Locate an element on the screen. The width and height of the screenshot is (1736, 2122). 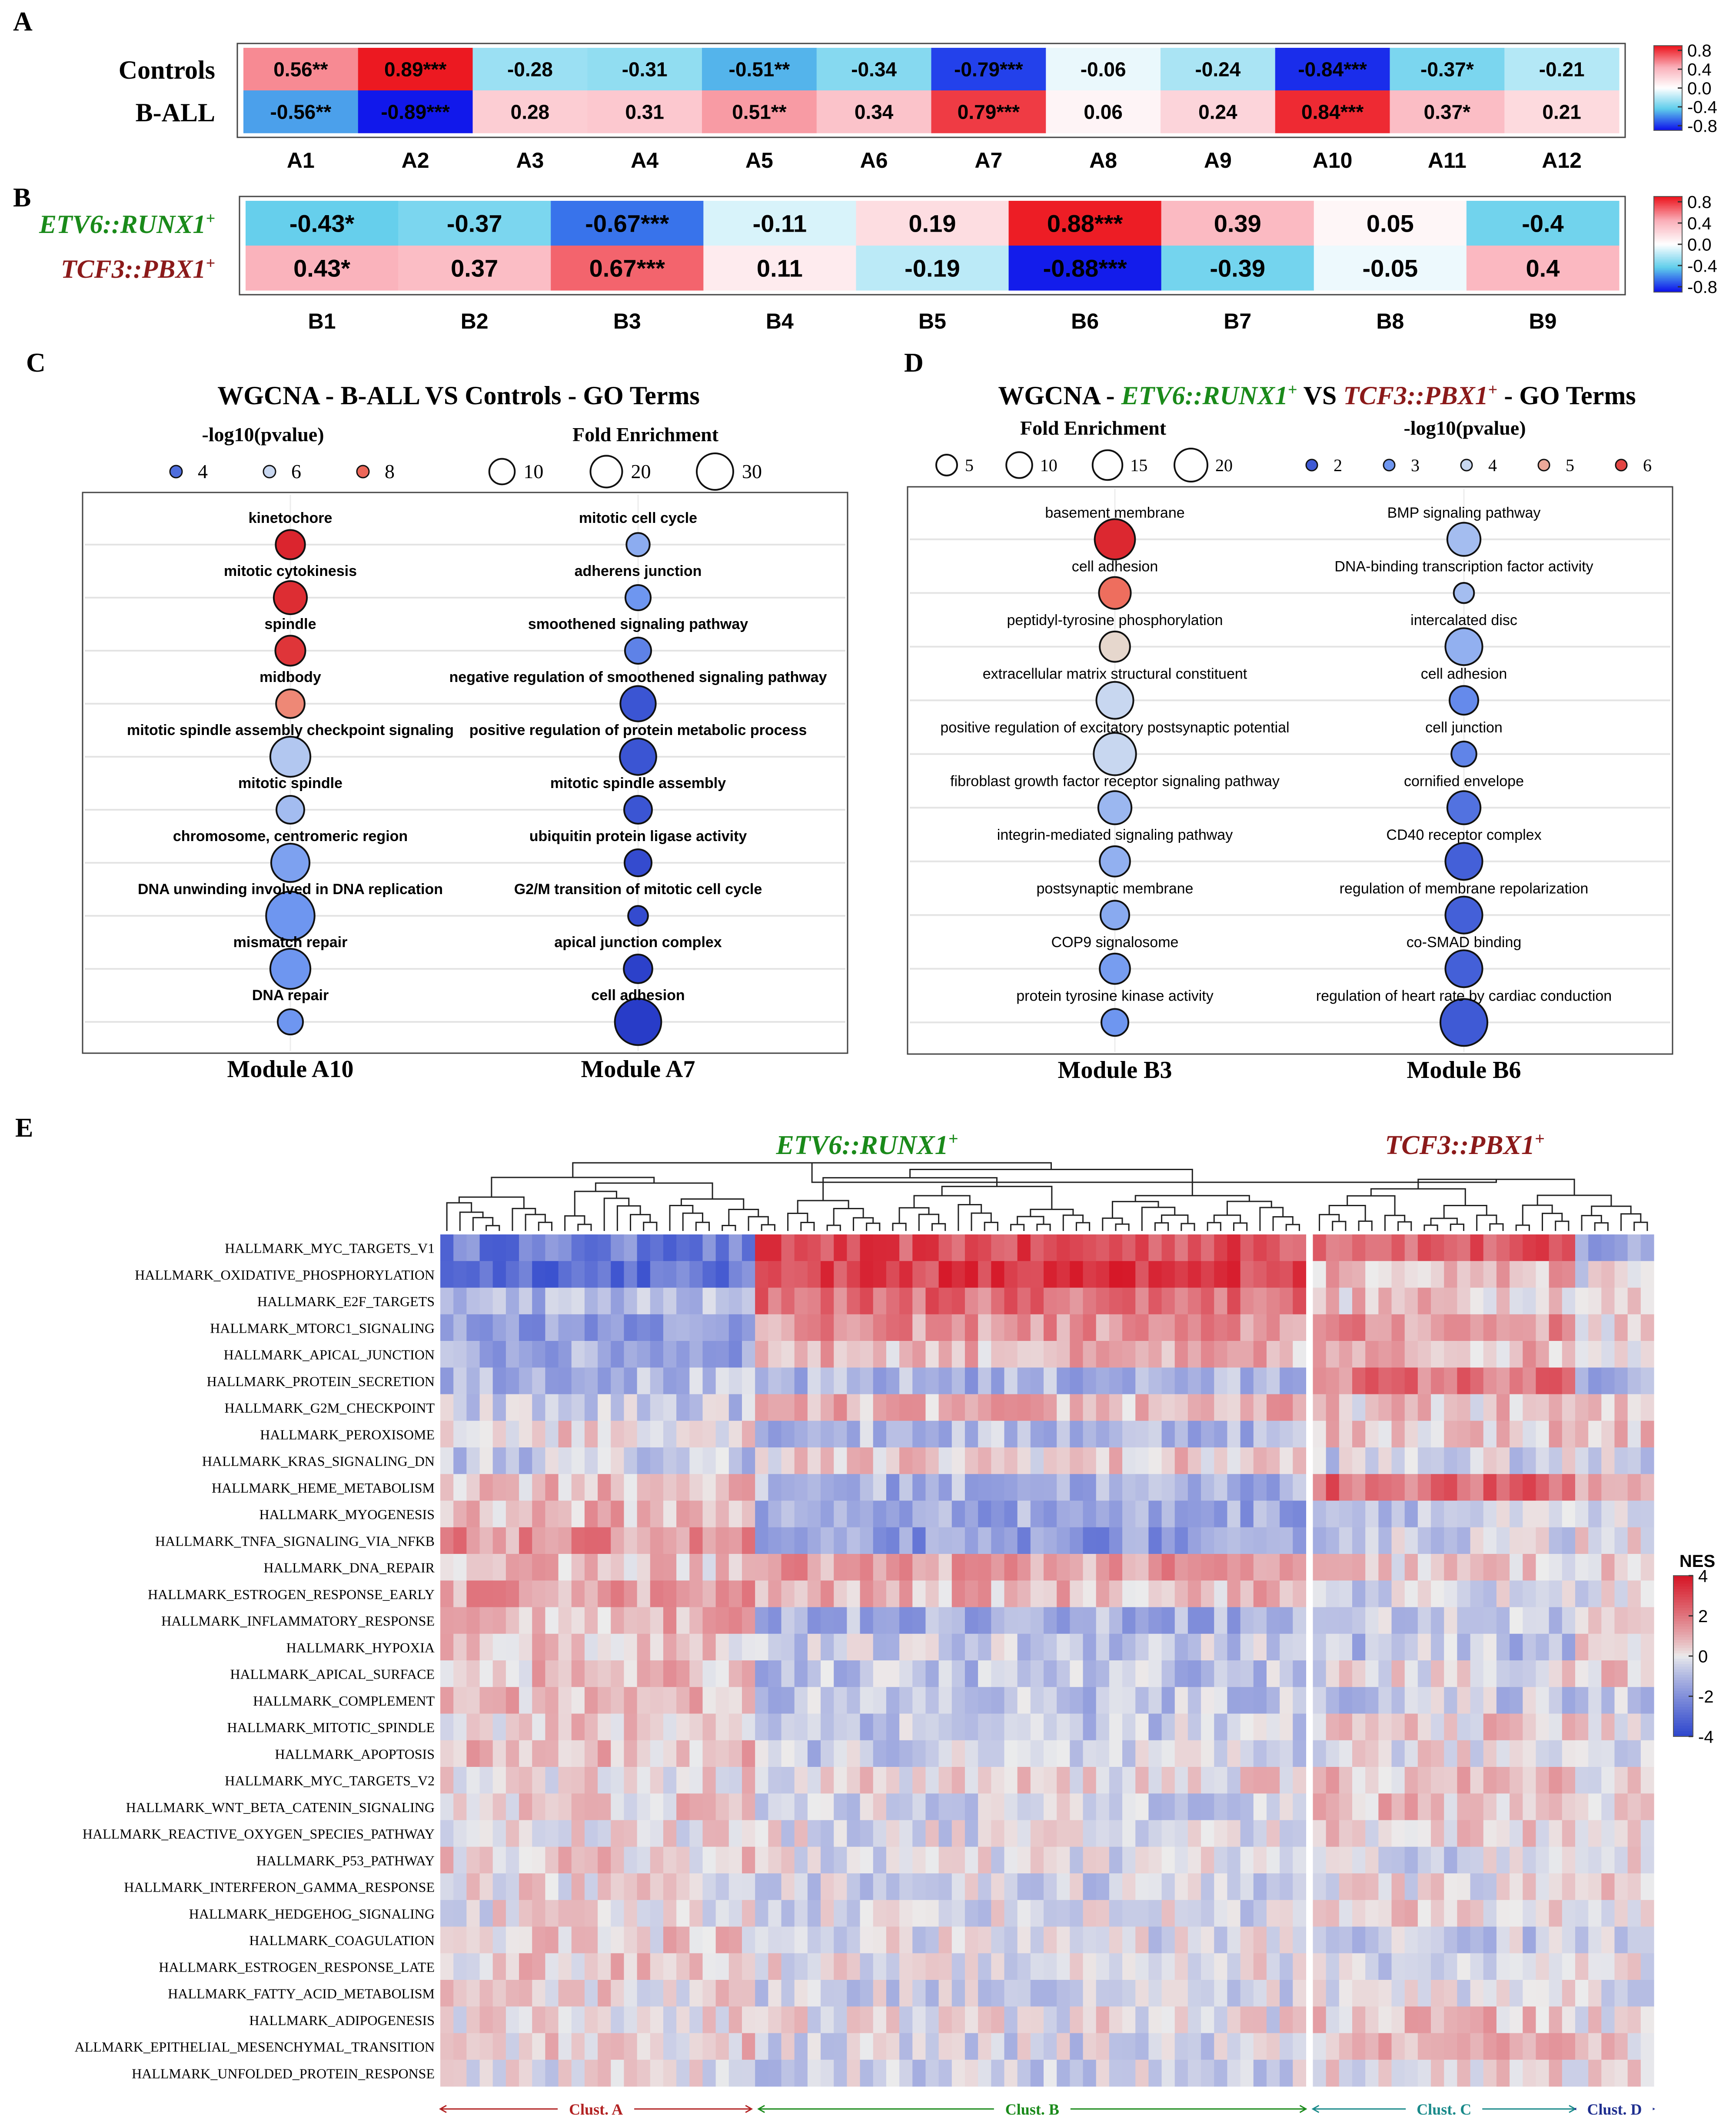
color-legend-dot is located at coordinates (1621, 466).